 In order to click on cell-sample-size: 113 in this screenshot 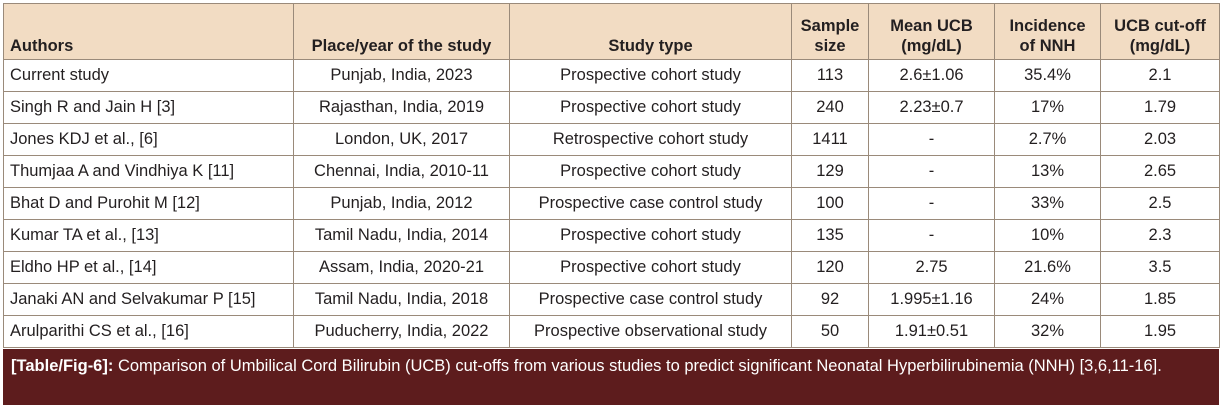, I will do `click(830, 75)`.